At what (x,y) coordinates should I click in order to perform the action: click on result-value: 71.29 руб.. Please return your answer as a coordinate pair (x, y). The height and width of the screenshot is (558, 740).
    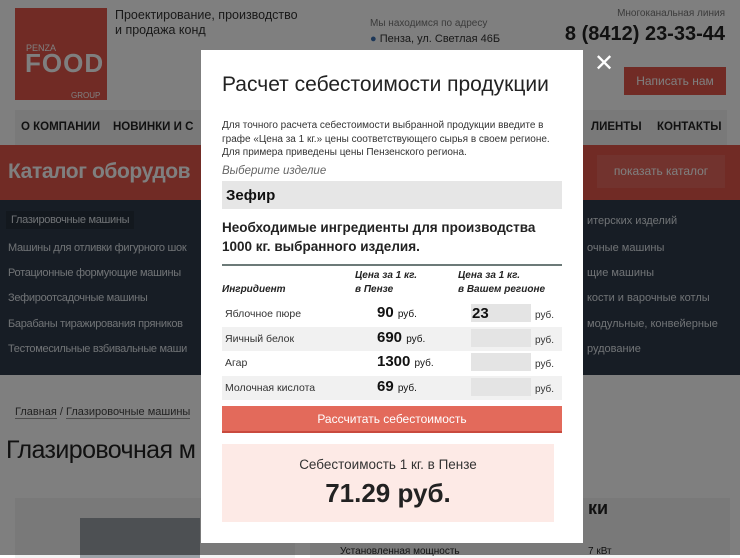
    Looking at the image, I should click on (388, 493).